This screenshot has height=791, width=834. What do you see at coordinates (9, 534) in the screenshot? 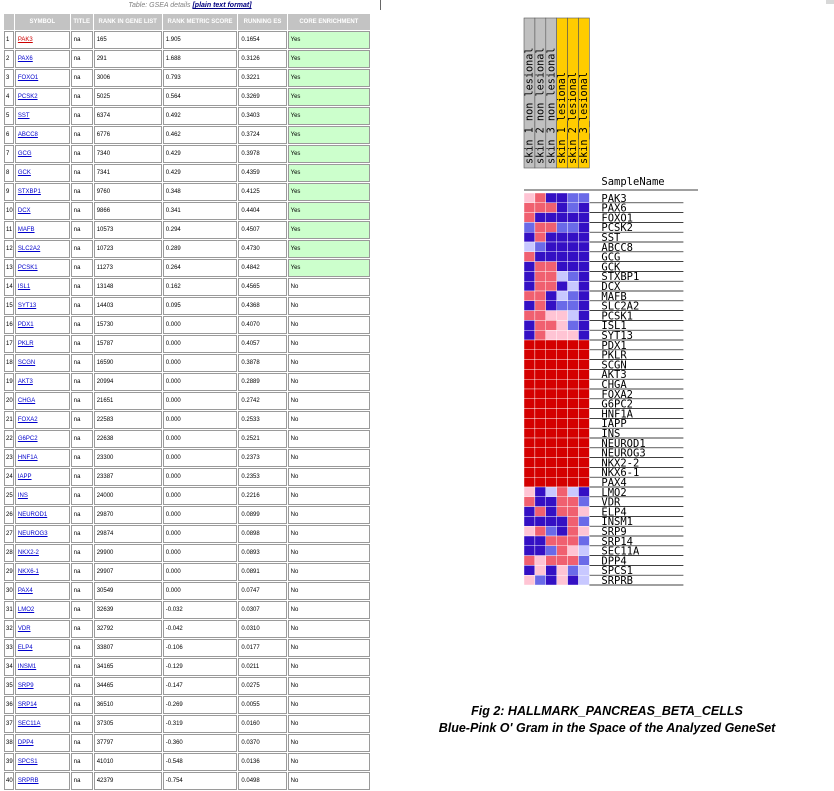
I see `row-index: 27` at bounding box center [9, 534].